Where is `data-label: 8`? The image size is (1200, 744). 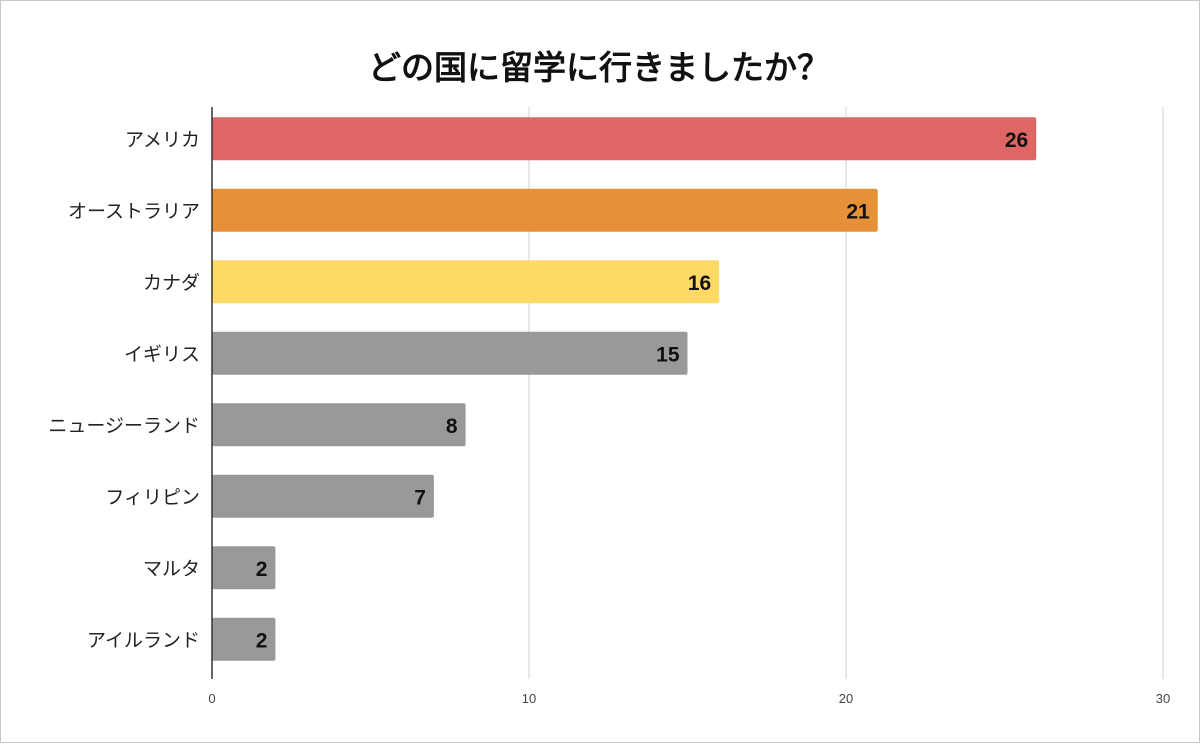
data-label: 8 is located at coordinates (452, 426).